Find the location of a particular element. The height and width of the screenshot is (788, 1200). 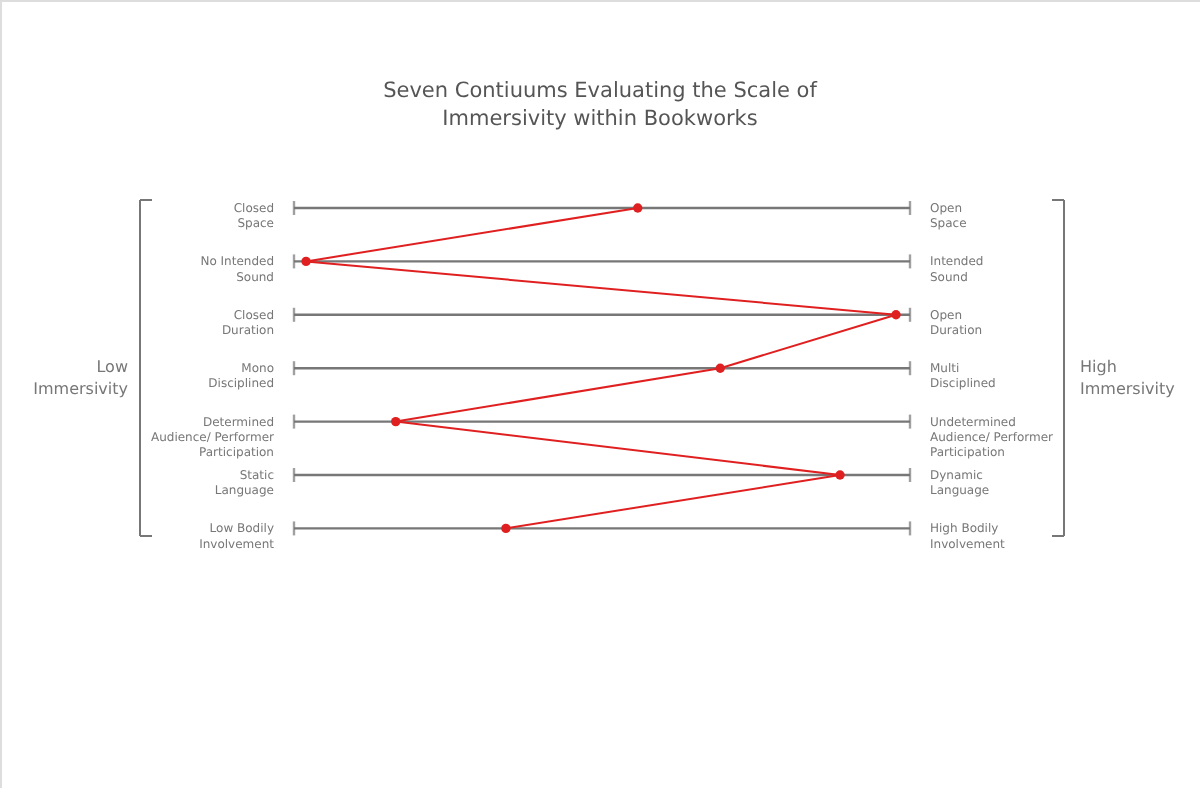

text: Low Immersivity is located at coordinates (81, 378).